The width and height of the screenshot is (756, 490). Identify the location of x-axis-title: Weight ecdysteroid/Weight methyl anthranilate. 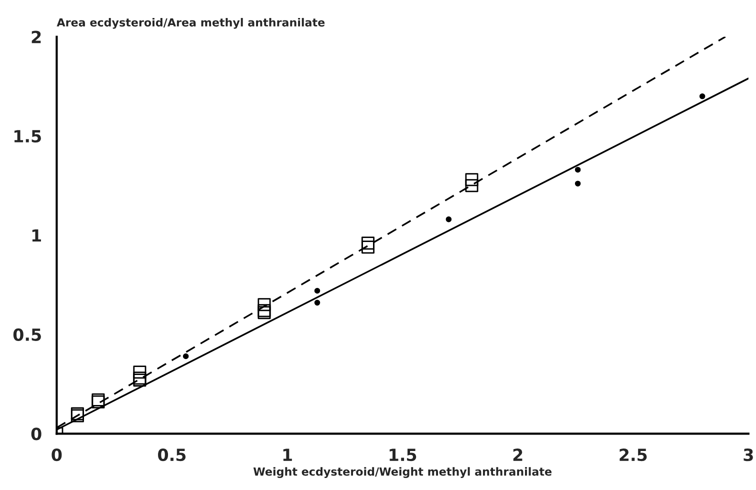
(402, 472).